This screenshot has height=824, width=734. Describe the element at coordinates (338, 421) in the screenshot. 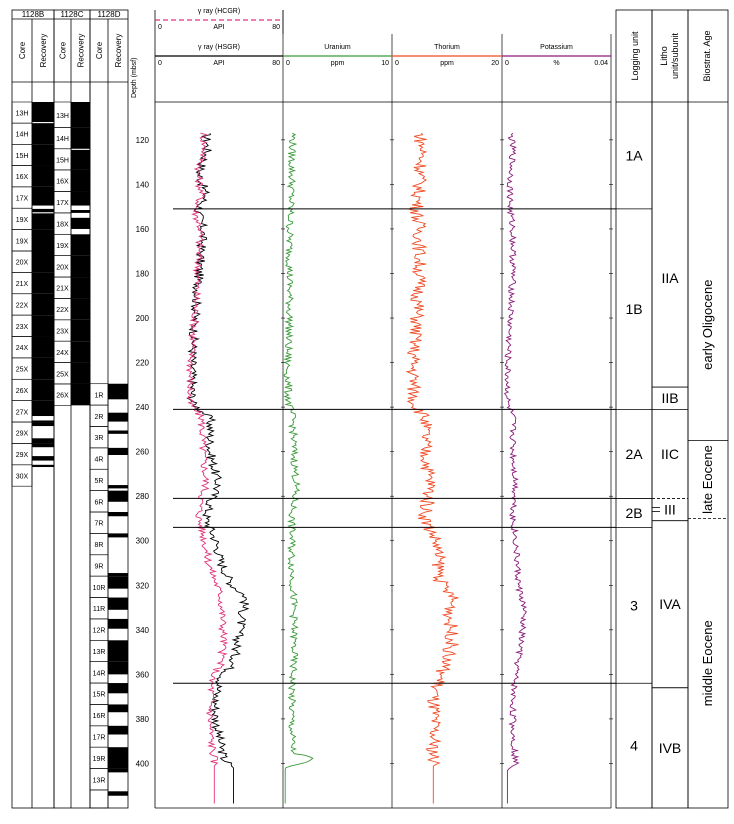

I see `track-uranium: Uranium 0 ppm 10` at that location.